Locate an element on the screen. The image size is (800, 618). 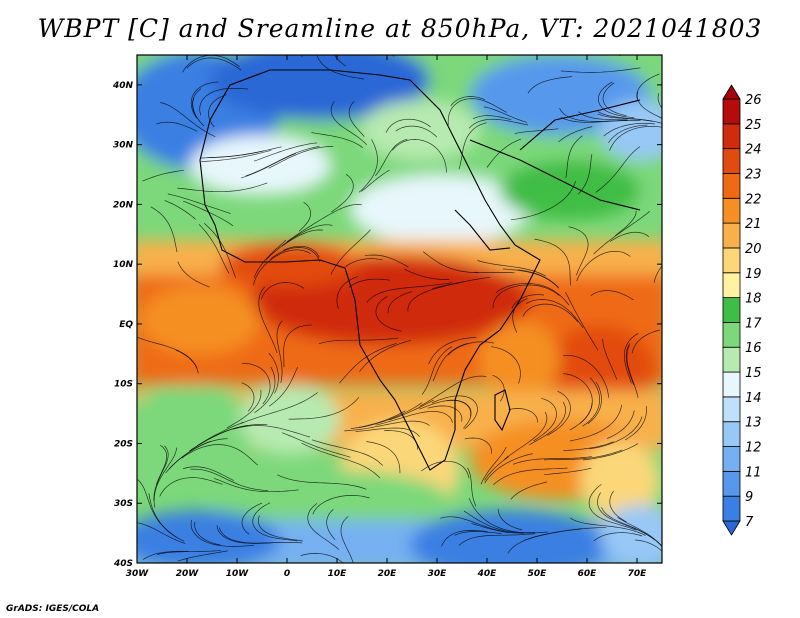
colorbar-label: 14 is located at coordinates (753, 398).